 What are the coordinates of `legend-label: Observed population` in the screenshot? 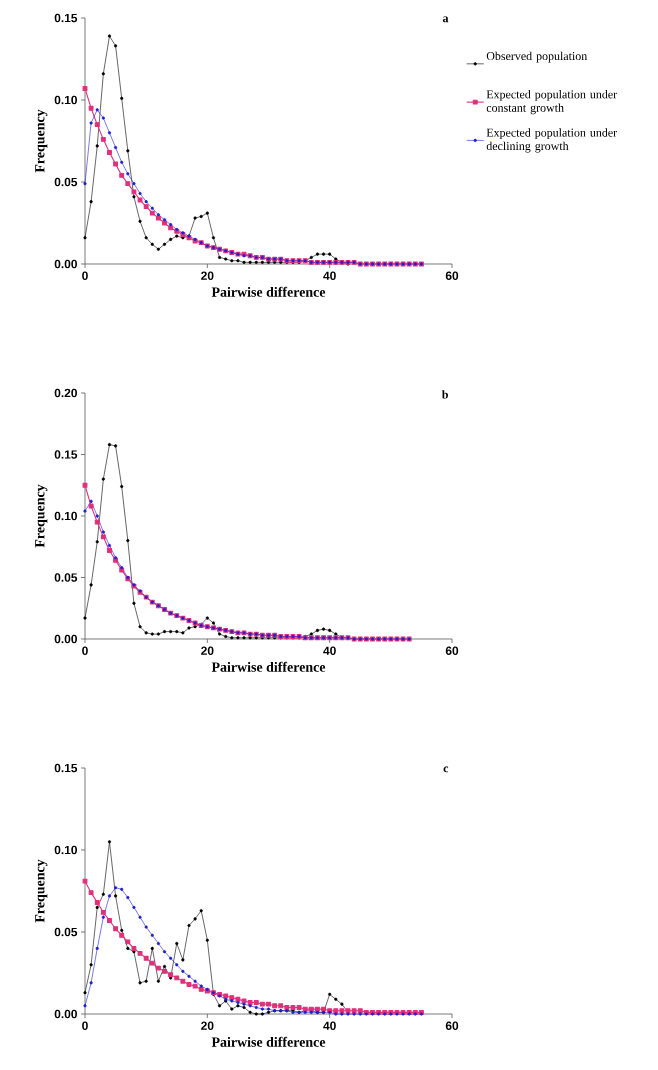 It's located at (537, 57).